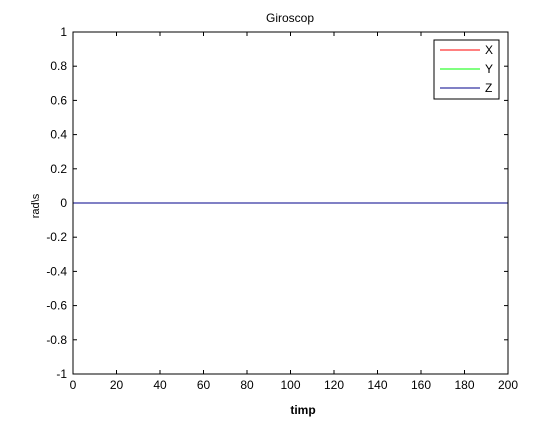 This screenshot has width=560, height=425. Describe the element at coordinates (302, 410) in the screenshot. I see `x-axis-label: timp` at that location.